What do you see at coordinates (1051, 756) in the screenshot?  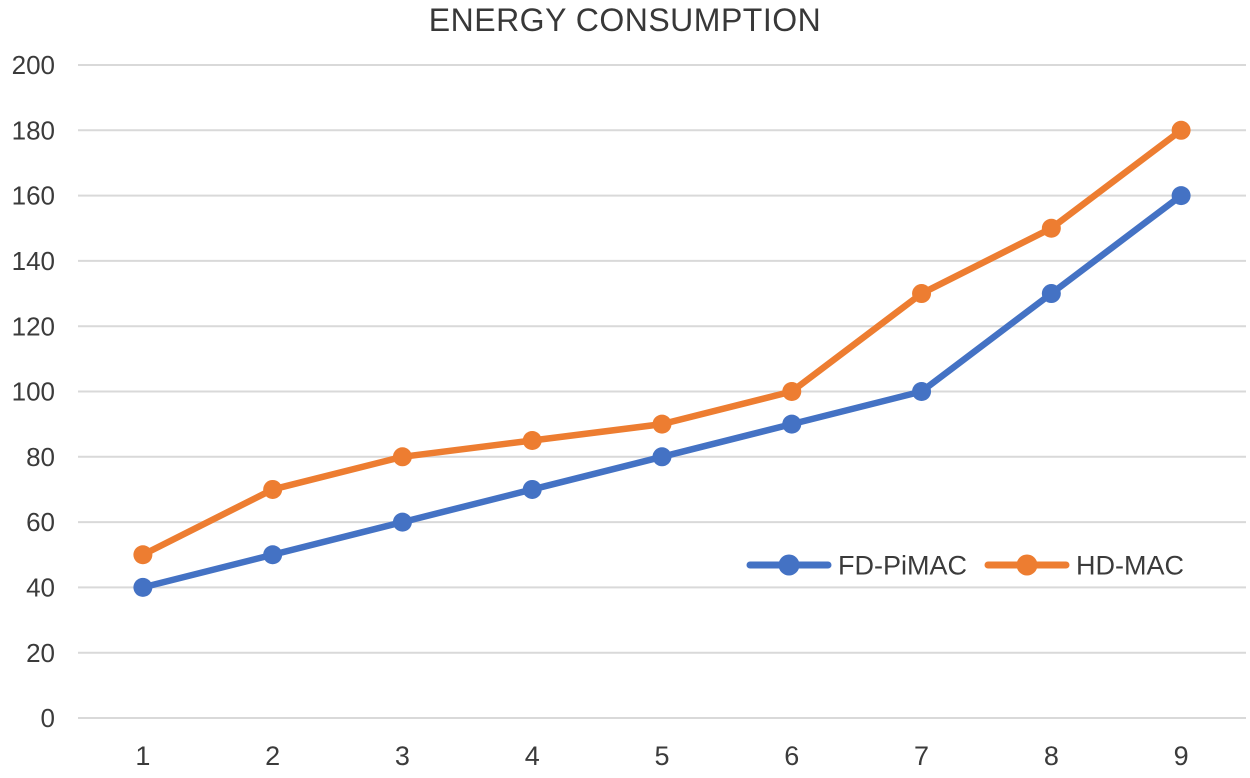 I see `x-axis-tick-label: 8` at bounding box center [1051, 756].